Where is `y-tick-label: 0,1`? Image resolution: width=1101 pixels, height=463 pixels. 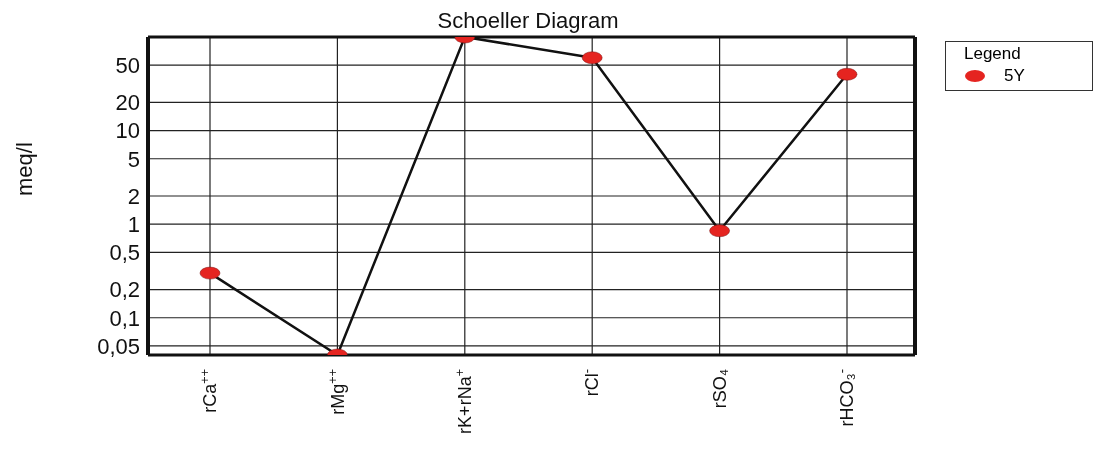 y-tick-label: 0,1 is located at coordinates (124, 318).